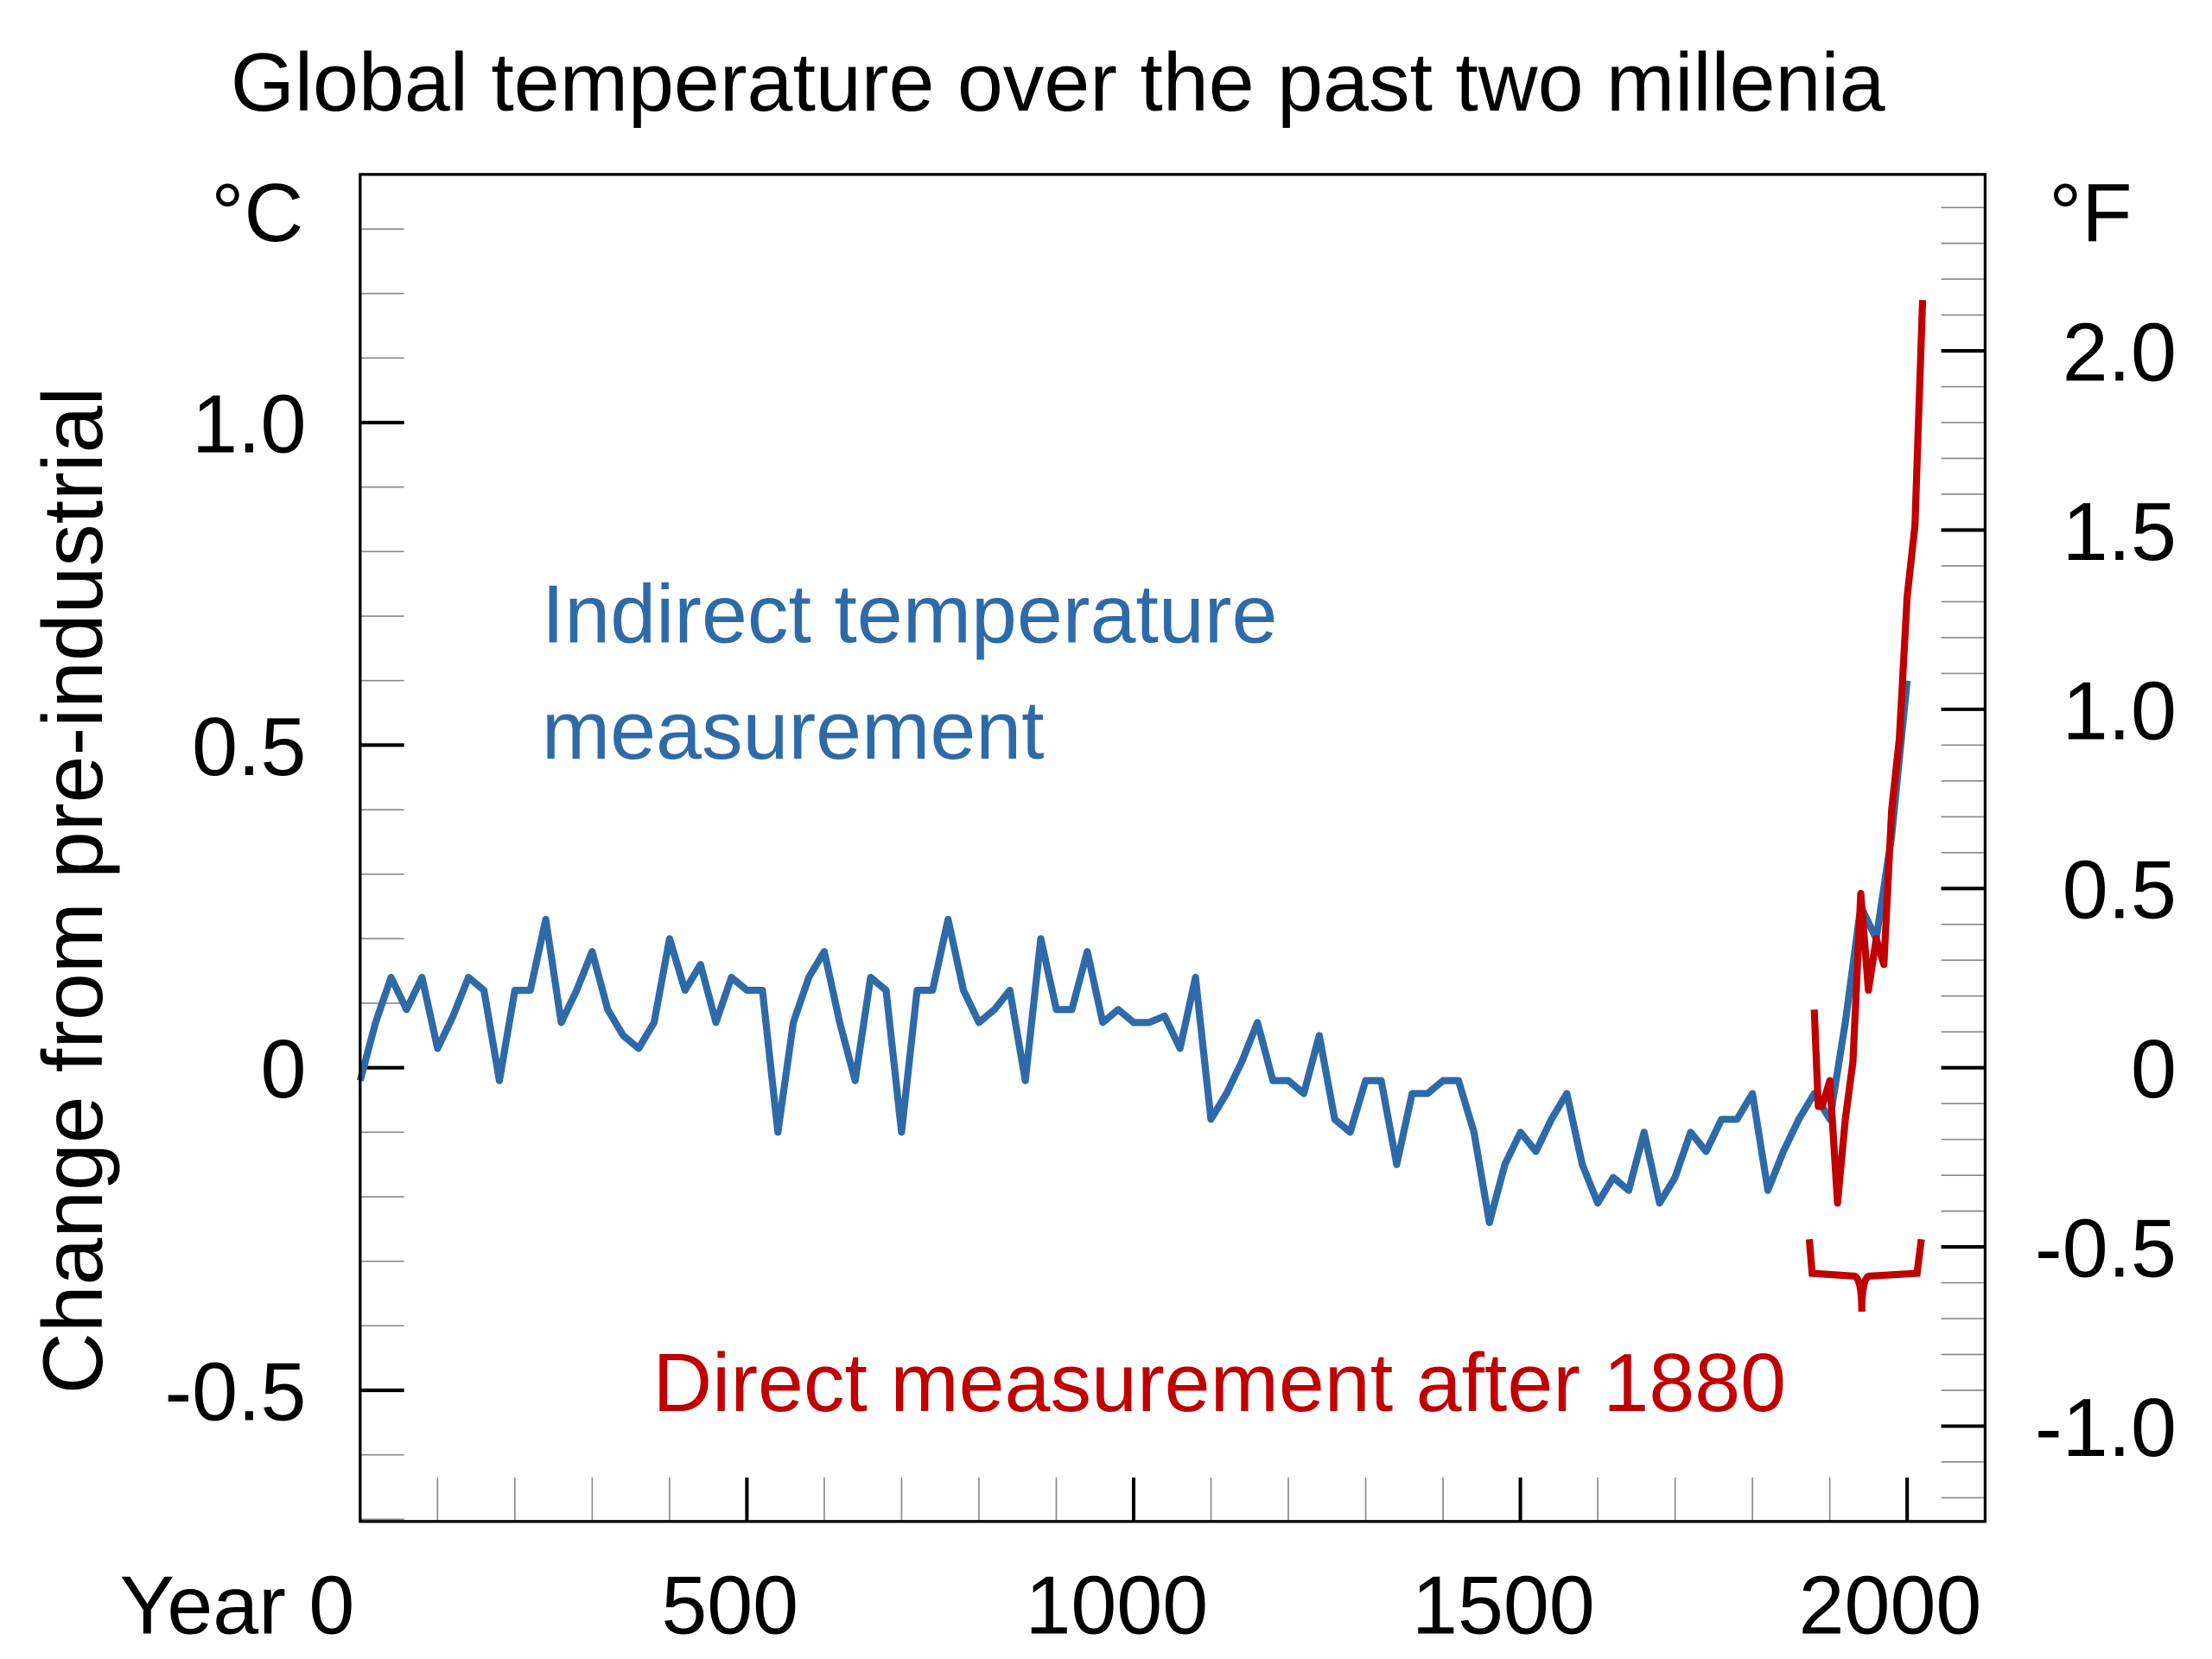  I want to click on legend-indirect-line2: measurement, so click(793, 731).